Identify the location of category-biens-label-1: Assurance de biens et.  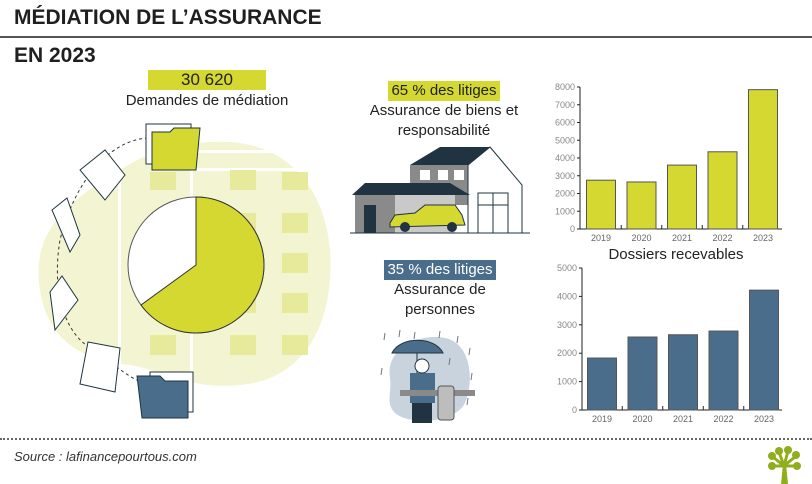
(444, 110).